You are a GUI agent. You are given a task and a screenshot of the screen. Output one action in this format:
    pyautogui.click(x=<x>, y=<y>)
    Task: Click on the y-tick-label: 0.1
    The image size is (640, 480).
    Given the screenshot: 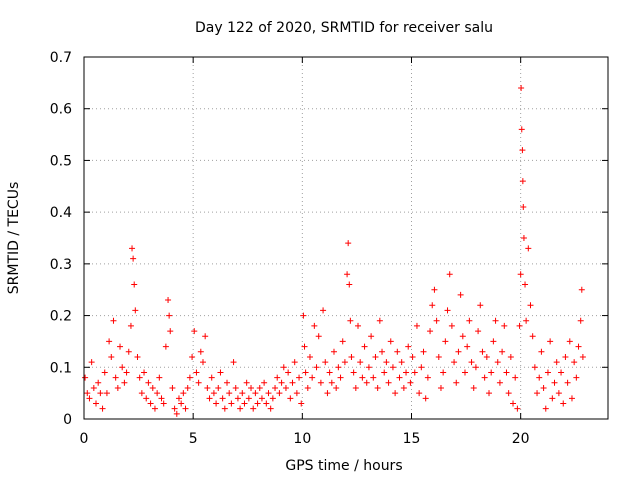 What is the action you would take?
    pyautogui.click(x=61, y=368)
    